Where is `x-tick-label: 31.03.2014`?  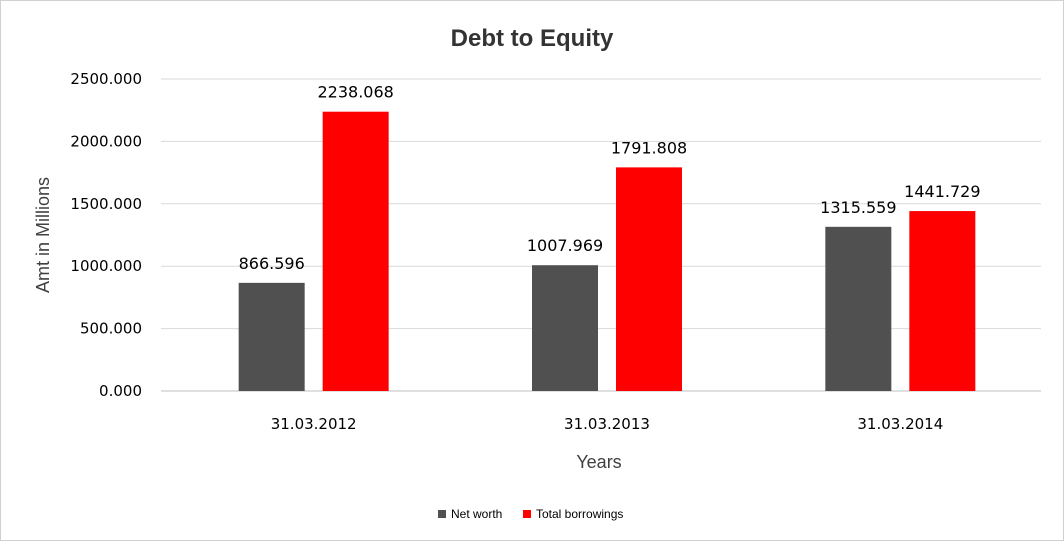 x-tick-label: 31.03.2014 is located at coordinates (900, 424).